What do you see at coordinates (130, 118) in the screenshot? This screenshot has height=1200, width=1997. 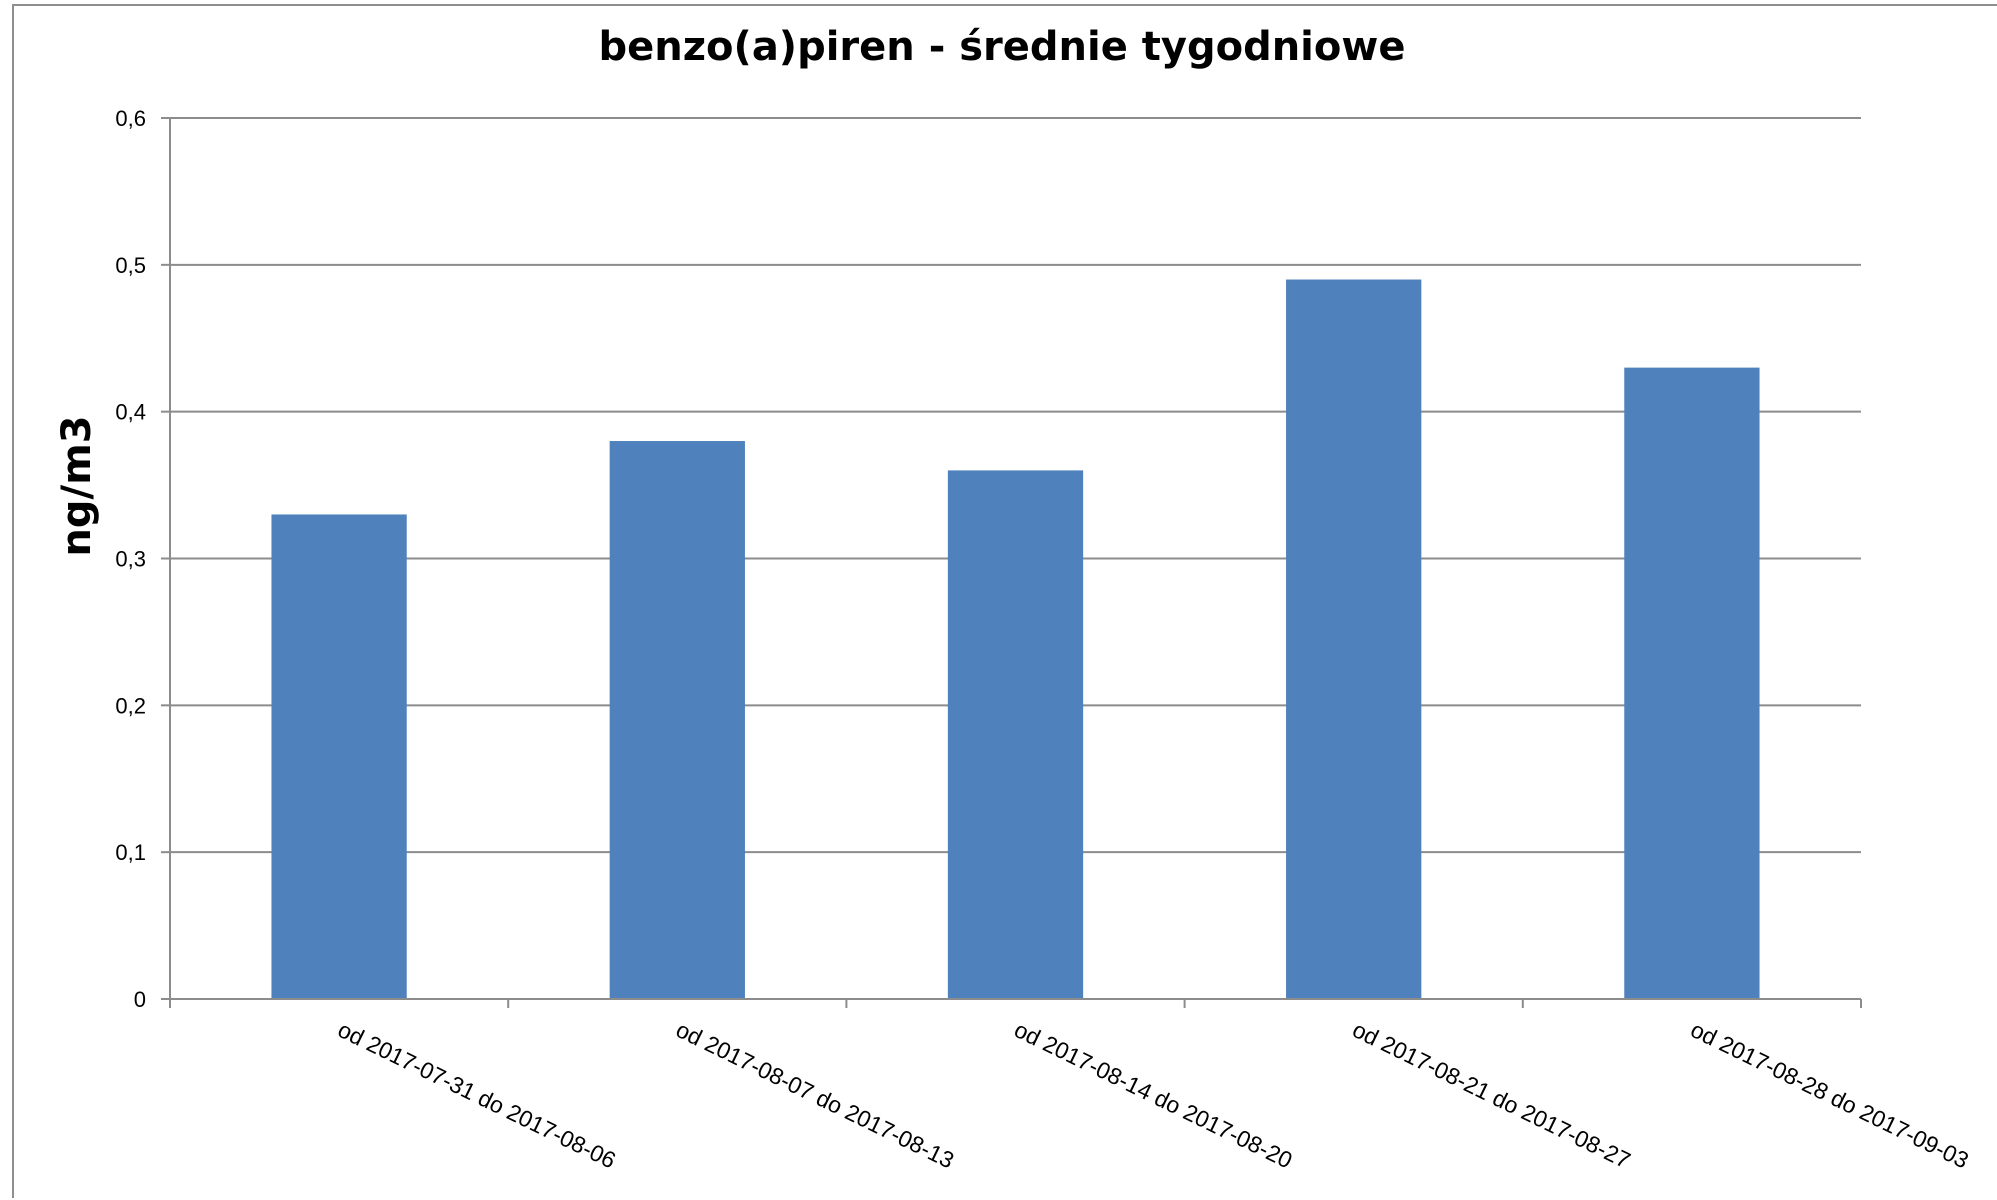 I see `y-tick-label: 0,6` at bounding box center [130, 118].